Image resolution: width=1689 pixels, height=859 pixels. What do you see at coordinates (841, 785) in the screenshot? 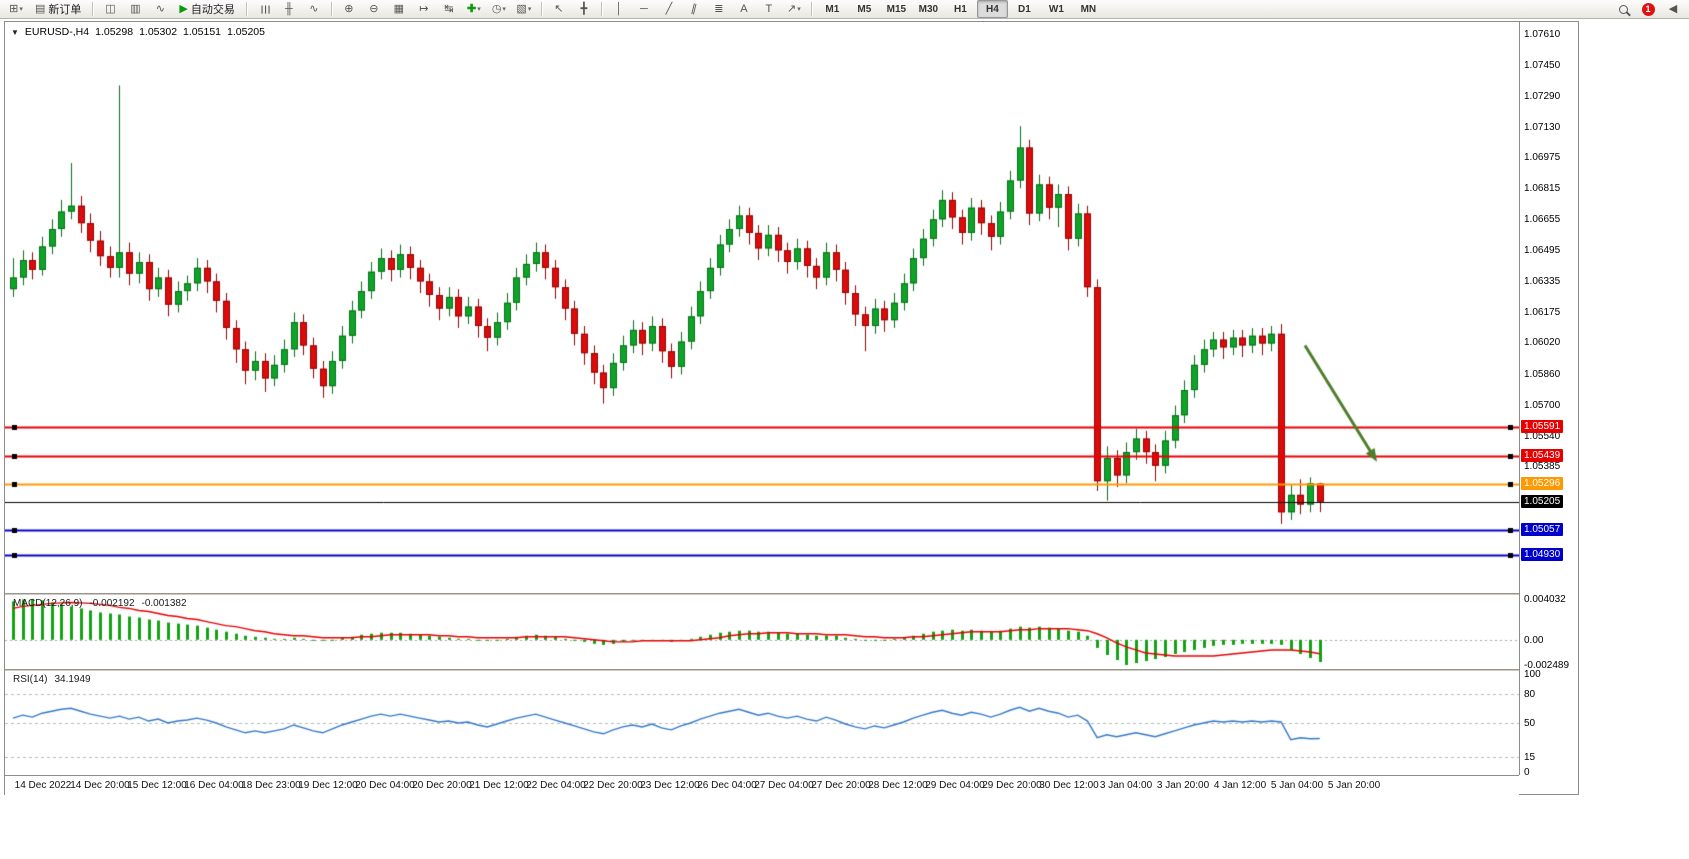
I see `time-axis-label: 27 Dec 20:00` at bounding box center [841, 785].